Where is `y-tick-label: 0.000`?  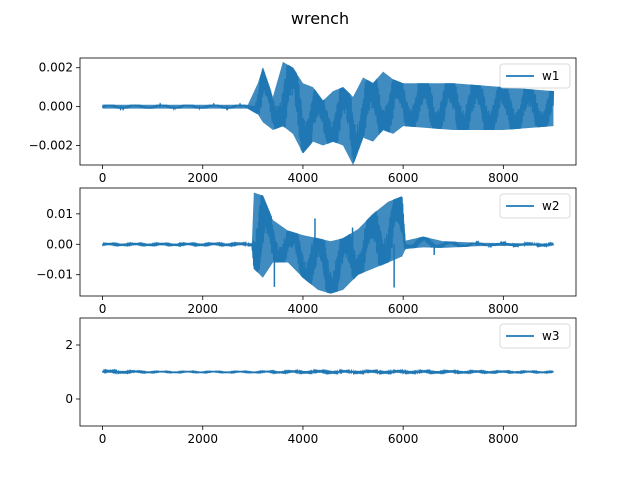 y-tick-label: 0.000 is located at coordinates (56, 107).